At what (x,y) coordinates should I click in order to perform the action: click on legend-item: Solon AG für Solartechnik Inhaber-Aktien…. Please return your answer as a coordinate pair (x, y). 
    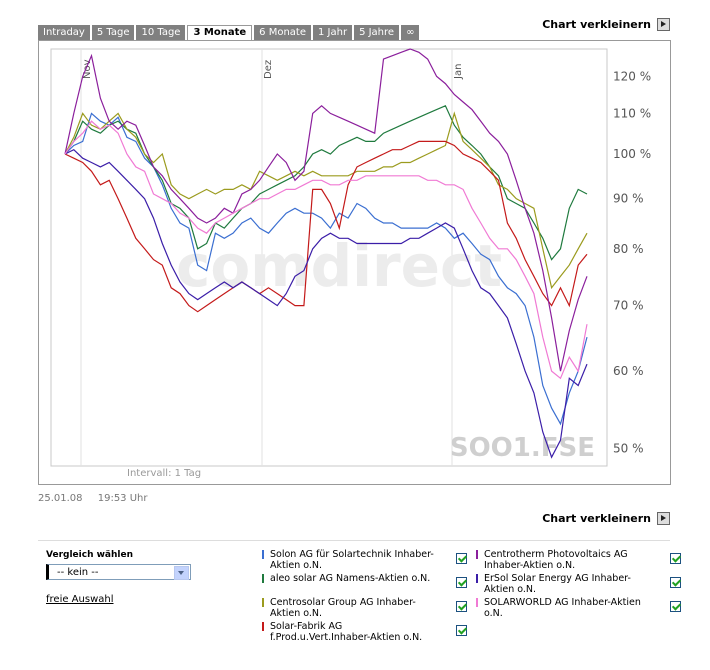
    Looking at the image, I should click on (364, 560).